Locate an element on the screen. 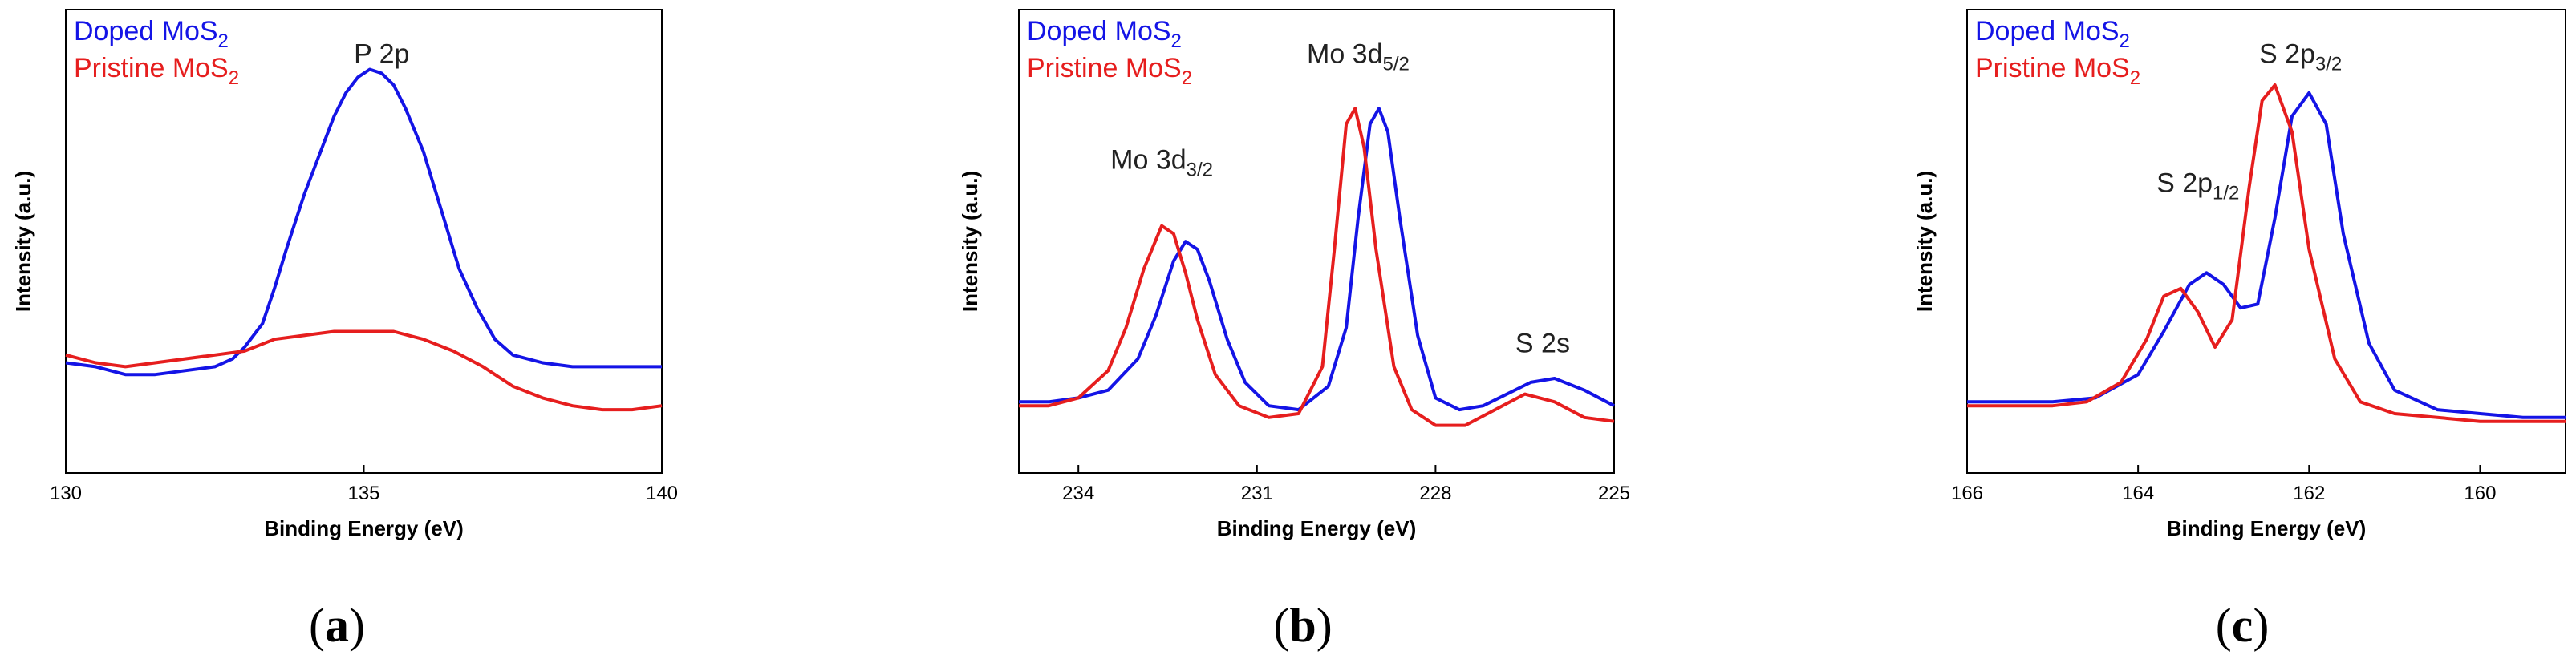 The height and width of the screenshot is (671, 2576). x-tick-label: 135 is located at coordinates (363, 493).